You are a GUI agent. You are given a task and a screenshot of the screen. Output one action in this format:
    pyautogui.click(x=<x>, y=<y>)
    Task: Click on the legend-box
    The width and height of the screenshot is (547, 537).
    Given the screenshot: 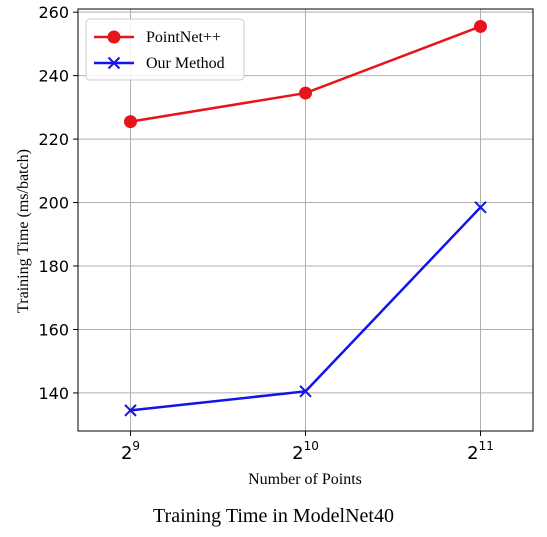 What is the action you would take?
    pyautogui.click(x=165, y=49)
    